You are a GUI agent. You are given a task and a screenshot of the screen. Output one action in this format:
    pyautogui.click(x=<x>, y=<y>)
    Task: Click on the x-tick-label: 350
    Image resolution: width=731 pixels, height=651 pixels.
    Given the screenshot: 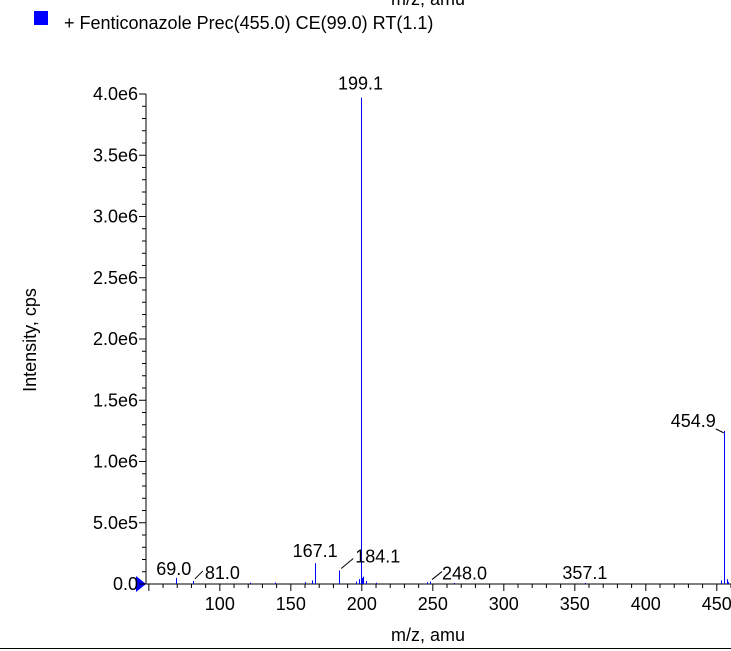 What is the action you would take?
    pyautogui.click(x=575, y=604)
    